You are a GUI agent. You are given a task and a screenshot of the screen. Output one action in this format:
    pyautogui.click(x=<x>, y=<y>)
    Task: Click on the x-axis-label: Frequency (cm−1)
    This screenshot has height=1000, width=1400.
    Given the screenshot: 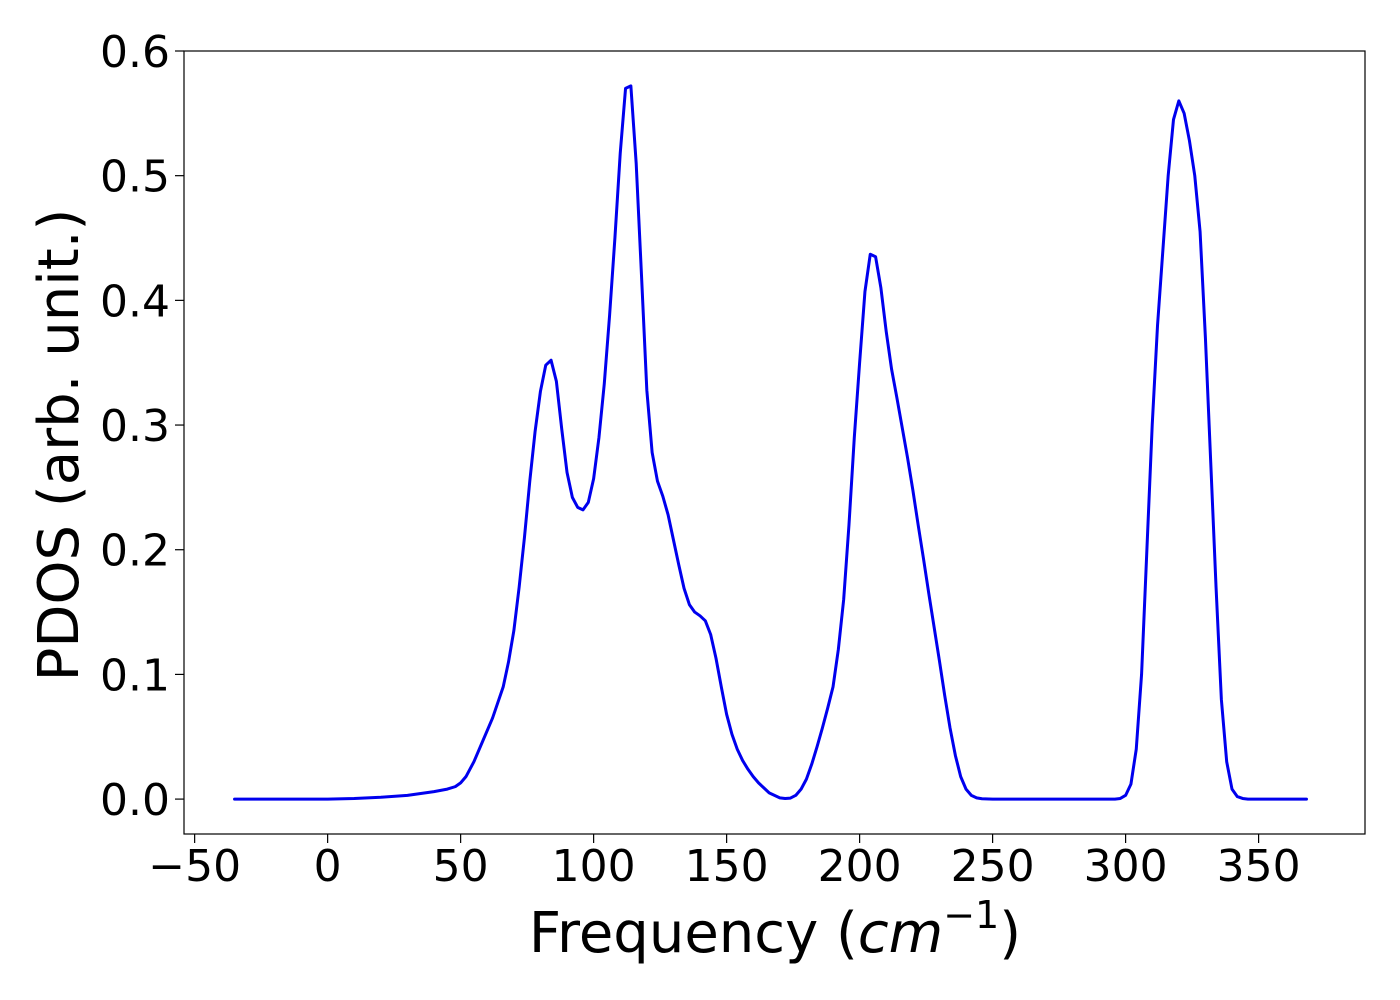 What is the action you would take?
    pyautogui.click(x=775, y=929)
    